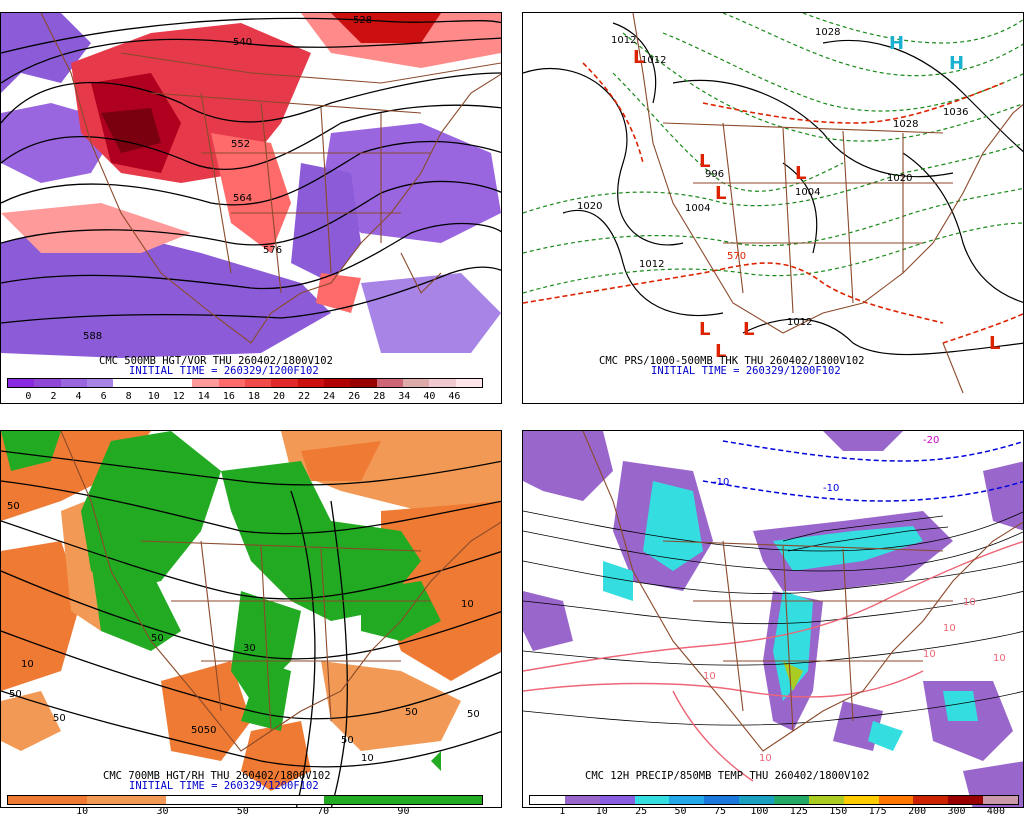  Describe the element at coordinates (429, 396) in the screenshot. I see `colorbar-tick-label: 40` at that location.